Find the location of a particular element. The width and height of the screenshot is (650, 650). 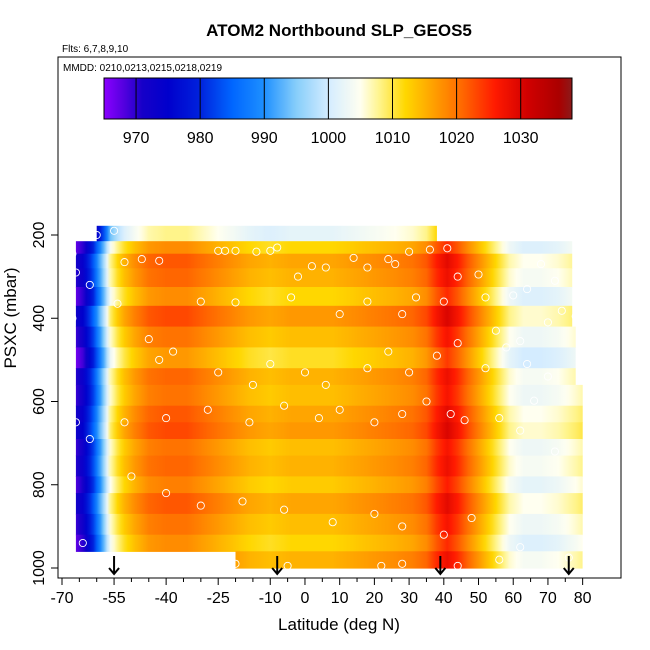

dates-subtitle: MMDD: 0210,0213,0215,0218,0219 is located at coordinates (142, 68).